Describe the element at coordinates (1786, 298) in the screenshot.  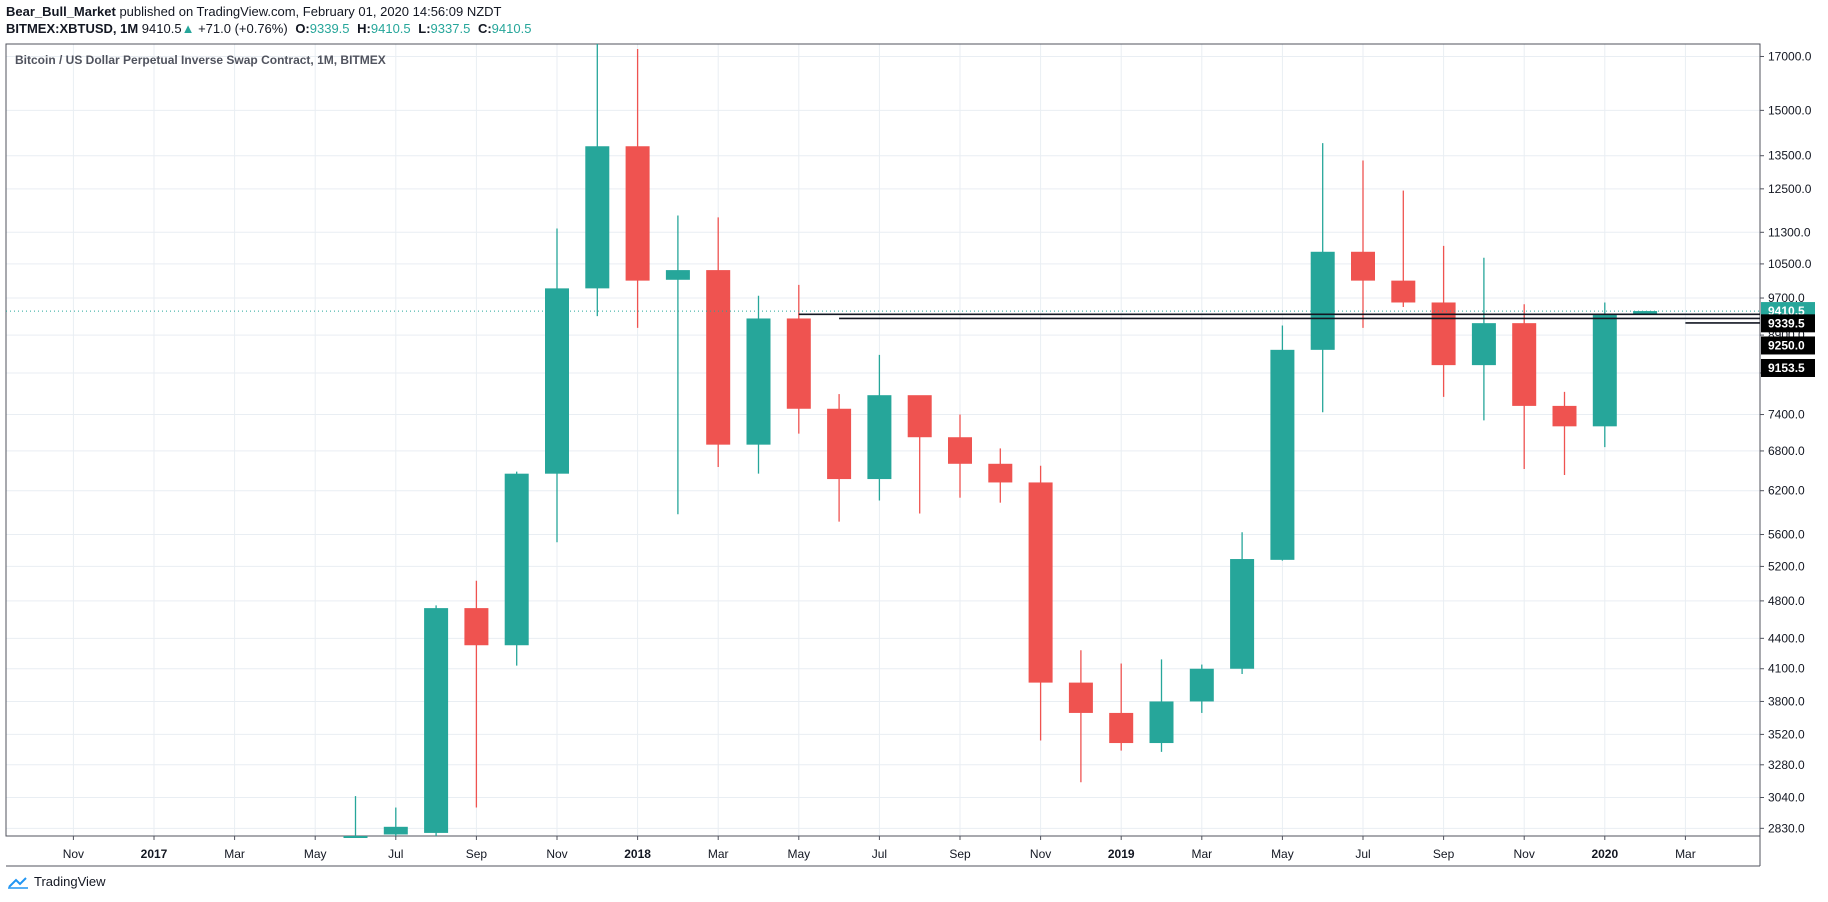
I see `y-tick-label: 9700.0` at that location.